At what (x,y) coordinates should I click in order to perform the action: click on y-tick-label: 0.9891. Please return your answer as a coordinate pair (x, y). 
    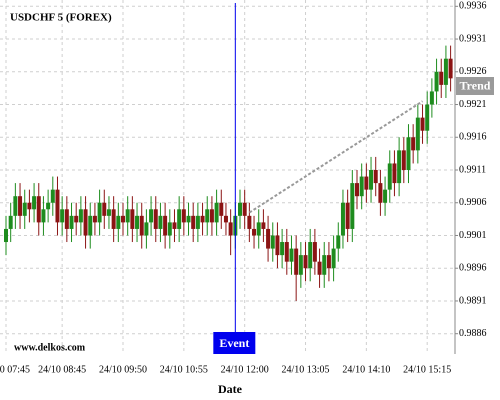
    Looking at the image, I should click on (473, 300).